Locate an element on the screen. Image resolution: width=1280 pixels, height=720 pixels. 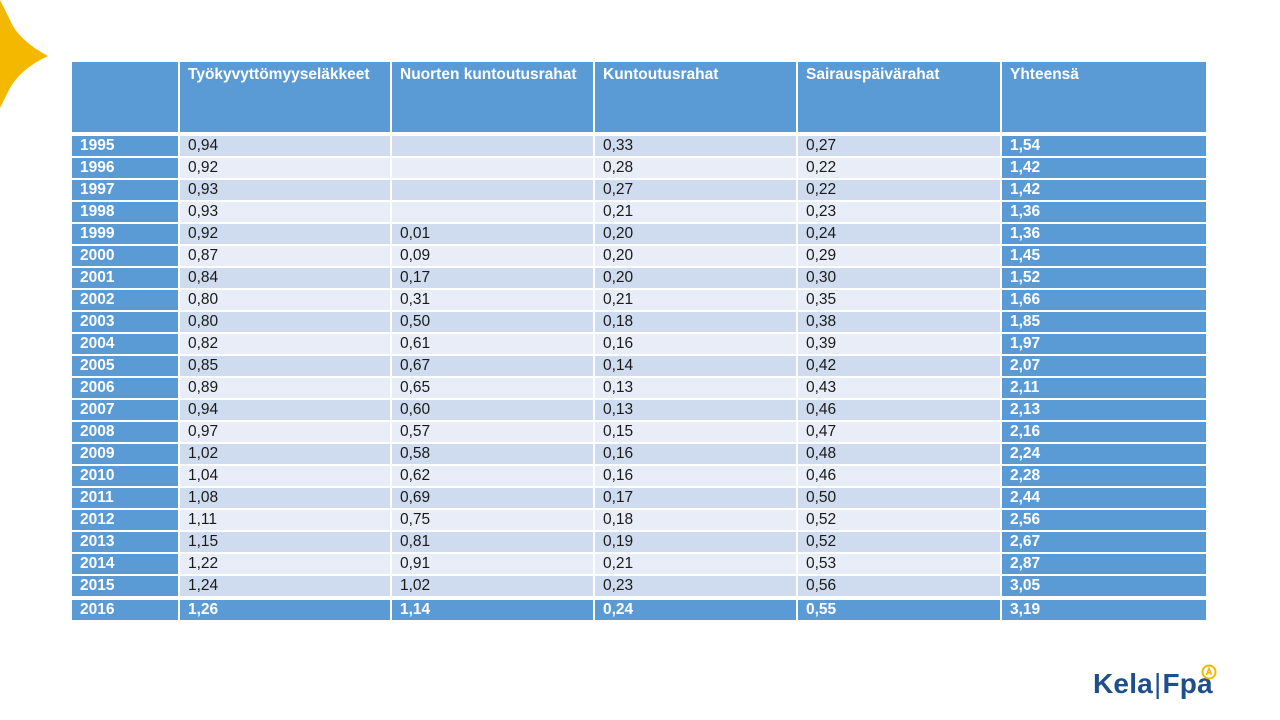
cell-year: 1998 is located at coordinates (125, 212).